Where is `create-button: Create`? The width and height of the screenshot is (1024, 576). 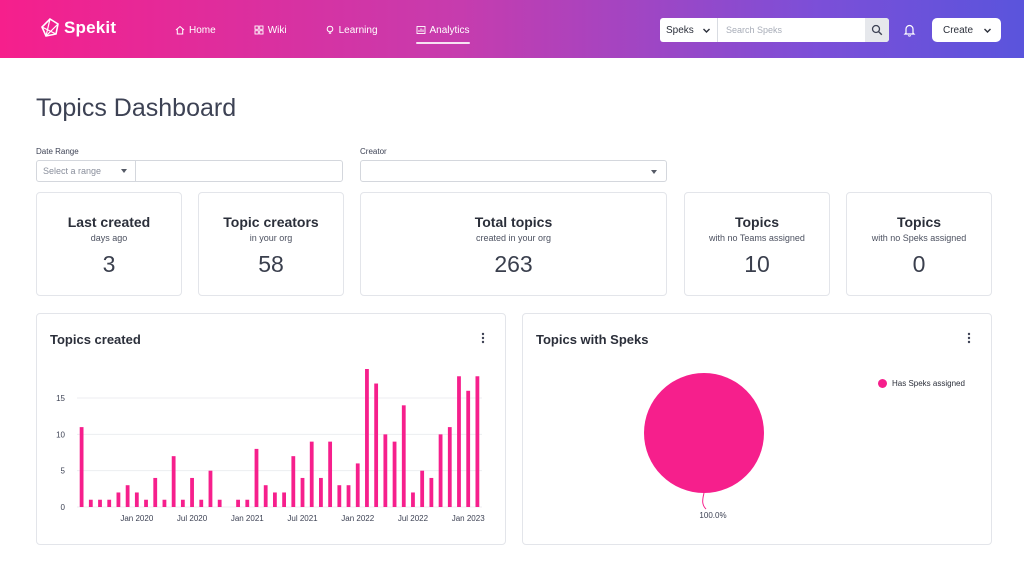
create-button: Create is located at coordinates (966, 30).